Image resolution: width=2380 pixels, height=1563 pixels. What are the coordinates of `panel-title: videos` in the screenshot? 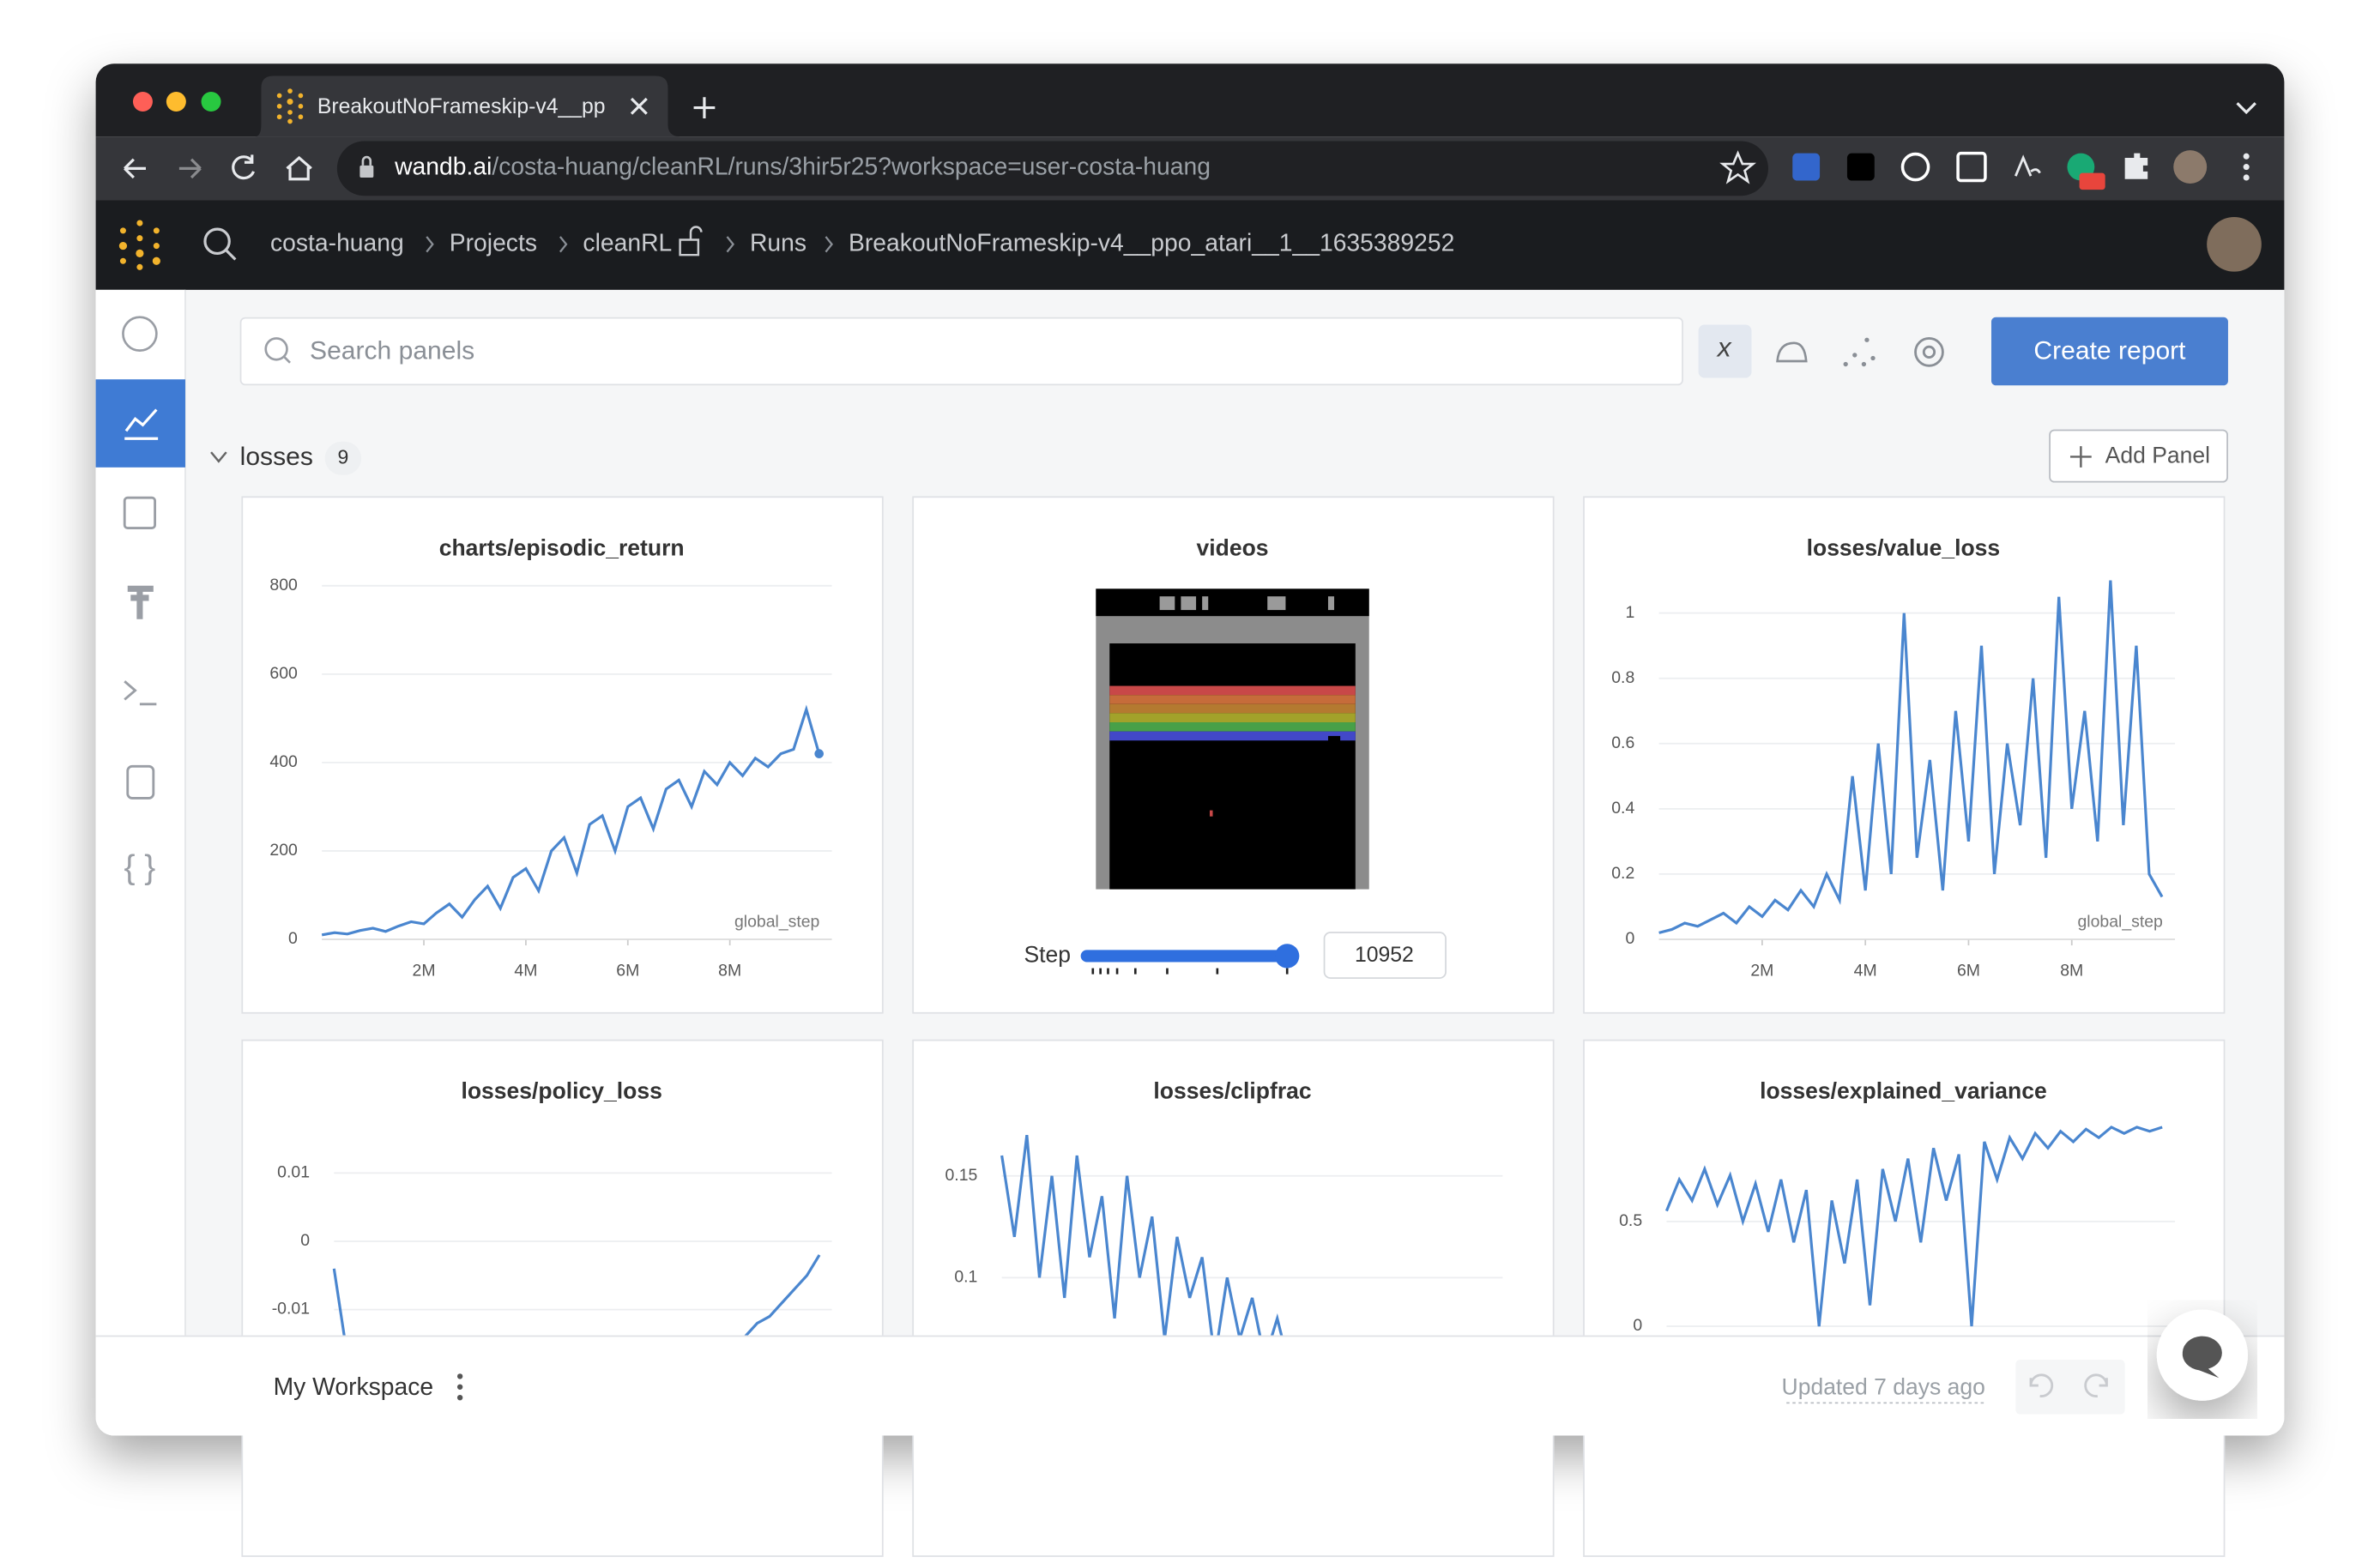 It's located at (1233, 547).